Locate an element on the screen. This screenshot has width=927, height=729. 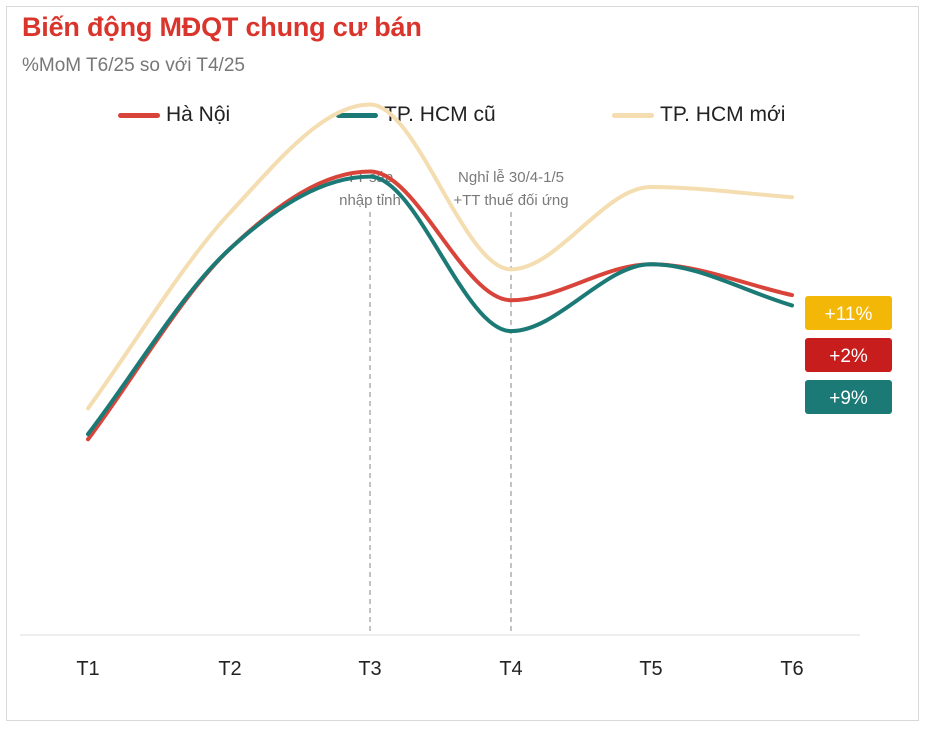
annotation-text: Nghỉ lễ 30/4-1/5 is located at coordinates (511, 177).